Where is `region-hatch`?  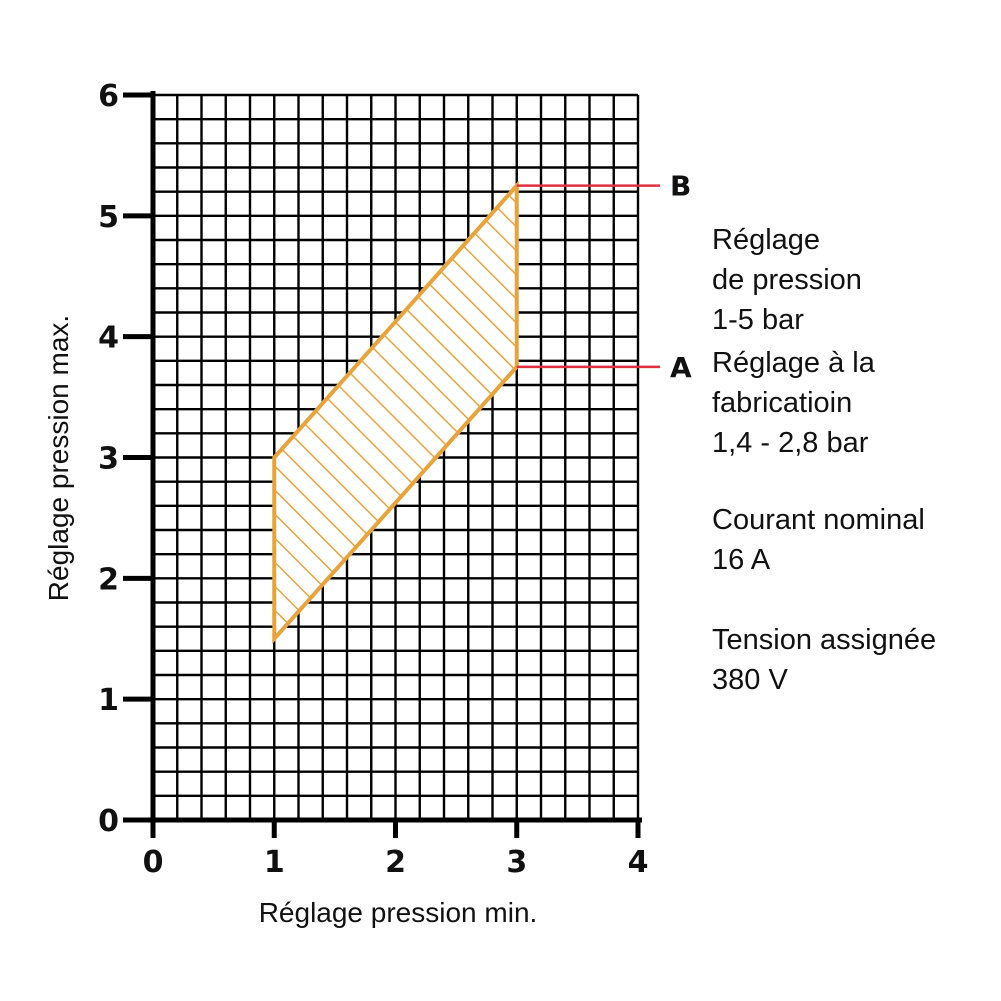
region-hatch is located at coordinates (395, 412).